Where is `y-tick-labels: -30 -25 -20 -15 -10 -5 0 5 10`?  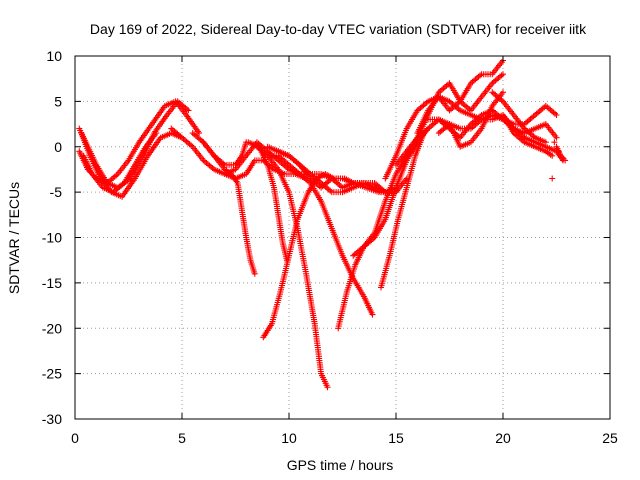 y-tick-labels: -30 -25 -20 -15 -10 -5 0 5 10 is located at coordinates (52, 237).